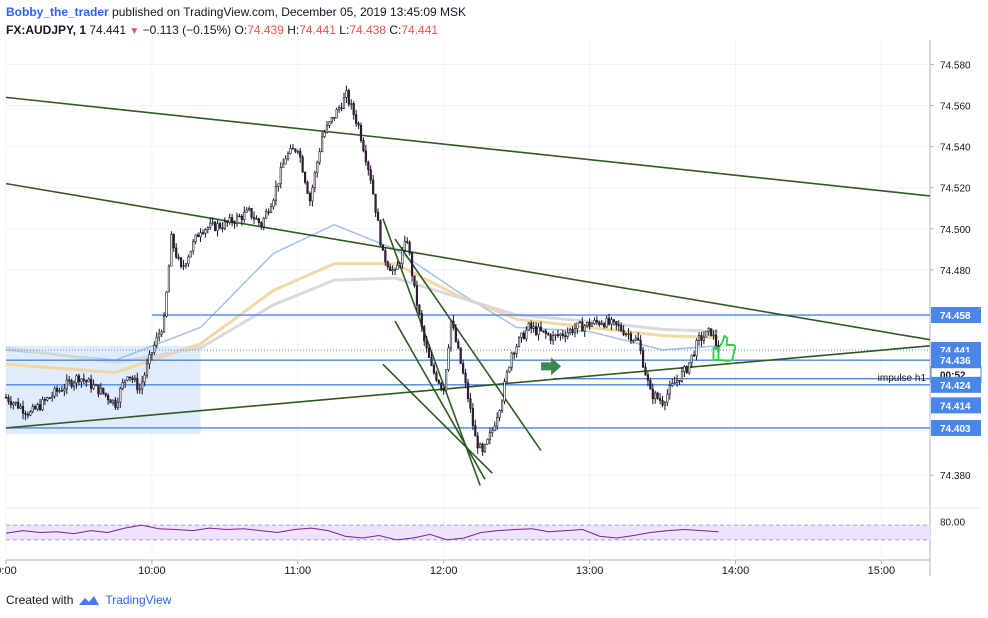 Image resolution: width=988 pixels, height=618 pixels. Describe the element at coordinates (317, 30) in the screenshot. I see `high-value: 74.441` at that location.